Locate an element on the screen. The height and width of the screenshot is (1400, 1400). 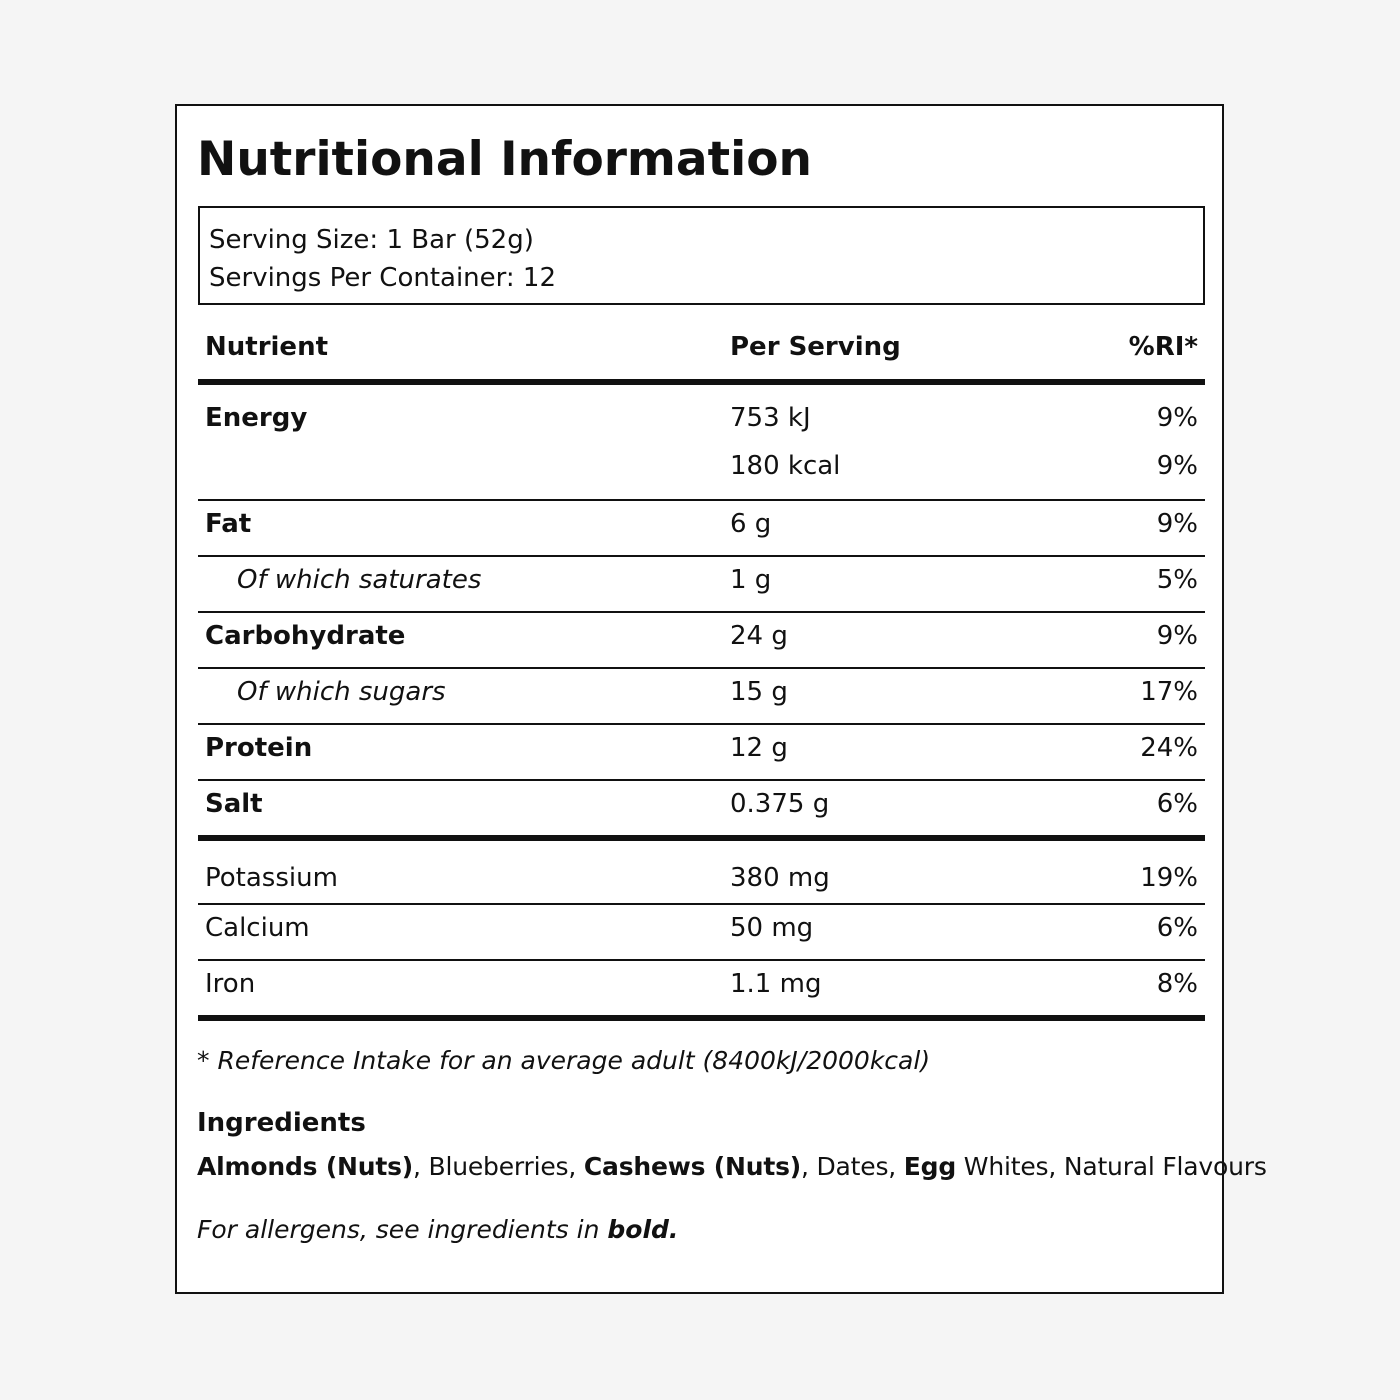
nutrient-ri: 17% is located at coordinates (1169, 692).